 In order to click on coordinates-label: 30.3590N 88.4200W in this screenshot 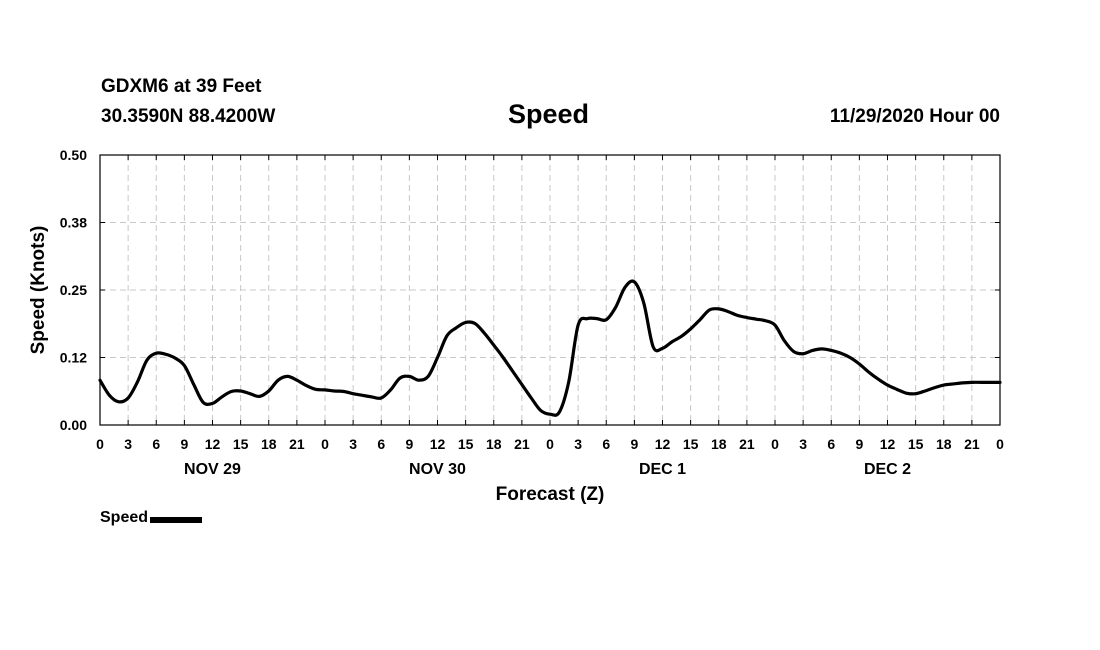, I will do `click(188, 116)`.